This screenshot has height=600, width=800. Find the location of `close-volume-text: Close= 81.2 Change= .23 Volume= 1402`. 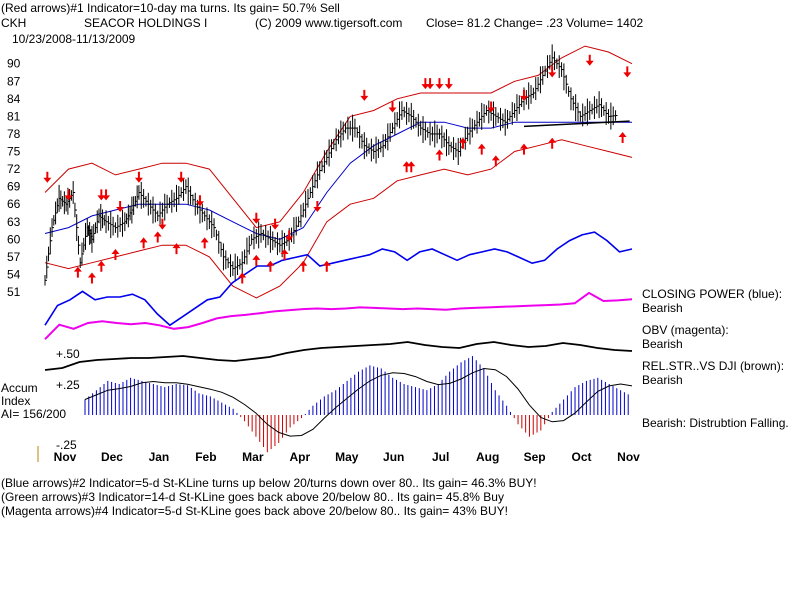

close-volume-text: Close= 81.2 Change= .23 Volume= 1402 is located at coordinates (535, 23).